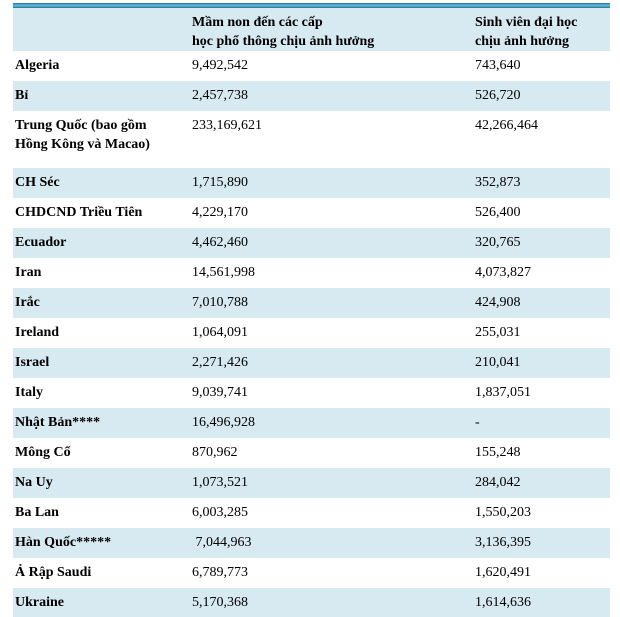  What do you see at coordinates (220, 602) in the screenshot?
I see `school-value-cell: 5,170,368` at bounding box center [220, 602].